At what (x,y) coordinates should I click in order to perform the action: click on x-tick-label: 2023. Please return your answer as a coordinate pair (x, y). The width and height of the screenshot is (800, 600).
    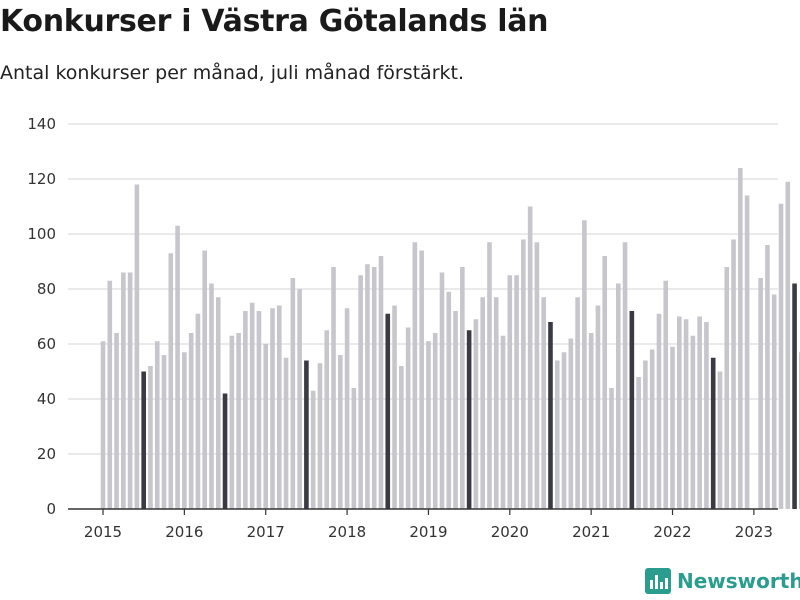
    Looking at the image, I should click on (754, 532).